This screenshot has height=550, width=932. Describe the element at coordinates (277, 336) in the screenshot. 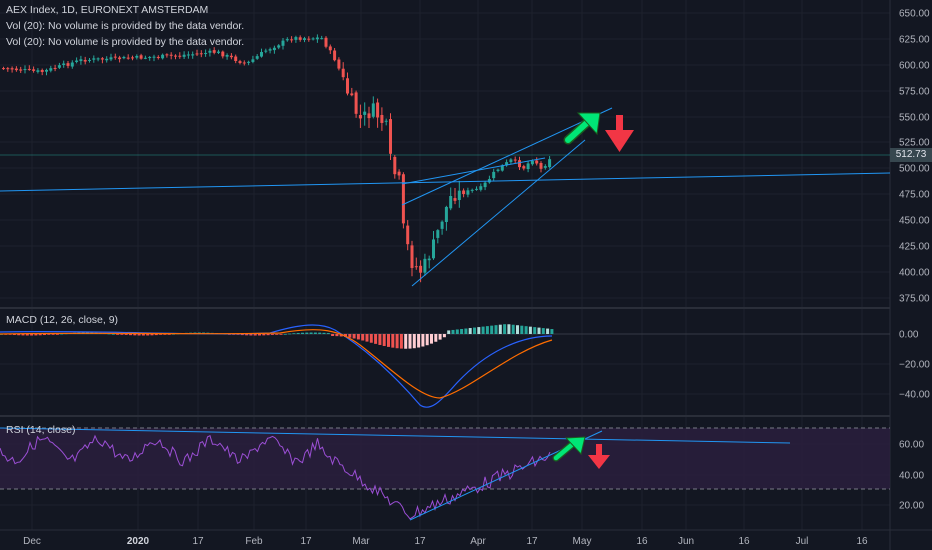

I see `macd-histogram` at that location.